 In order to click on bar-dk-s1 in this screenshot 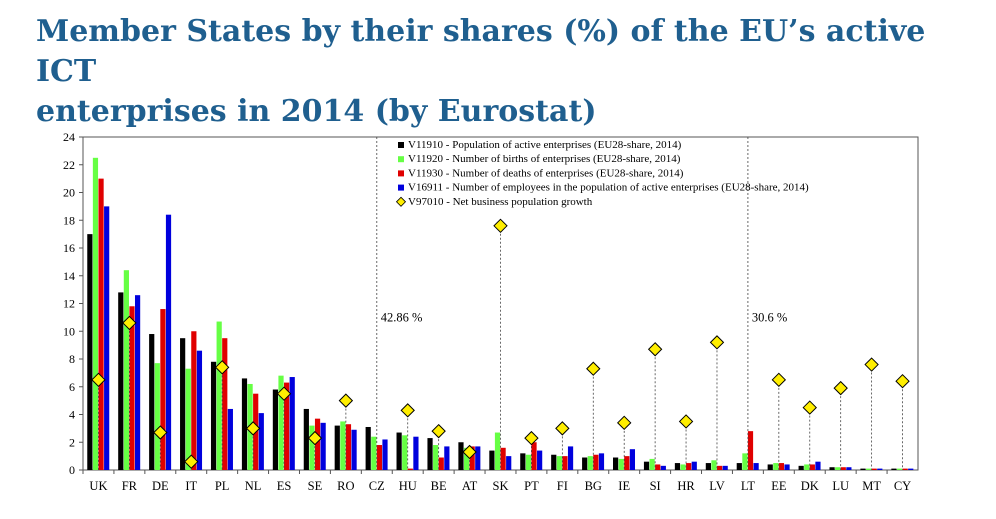, I will do `click(801, 467)`.